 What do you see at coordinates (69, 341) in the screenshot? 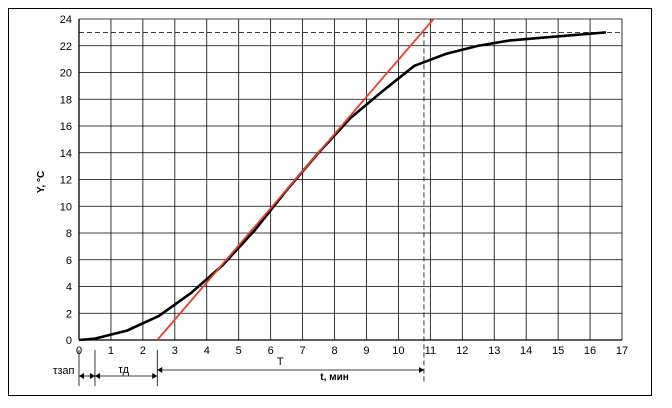
I see `y-tick-label: 0` at bounding box center [69, 341].